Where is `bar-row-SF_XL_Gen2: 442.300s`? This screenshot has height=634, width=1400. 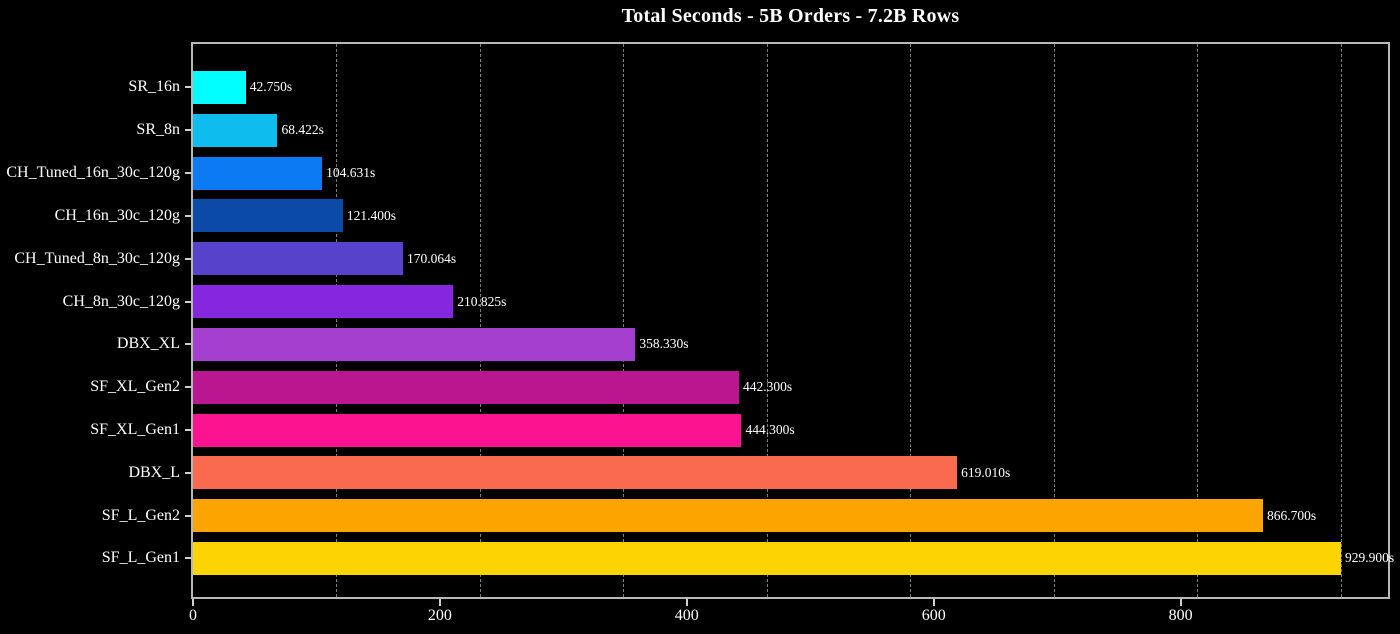 bar-row-SF_XL_Gen2: 442.300s is located at coordinates (790, 387).